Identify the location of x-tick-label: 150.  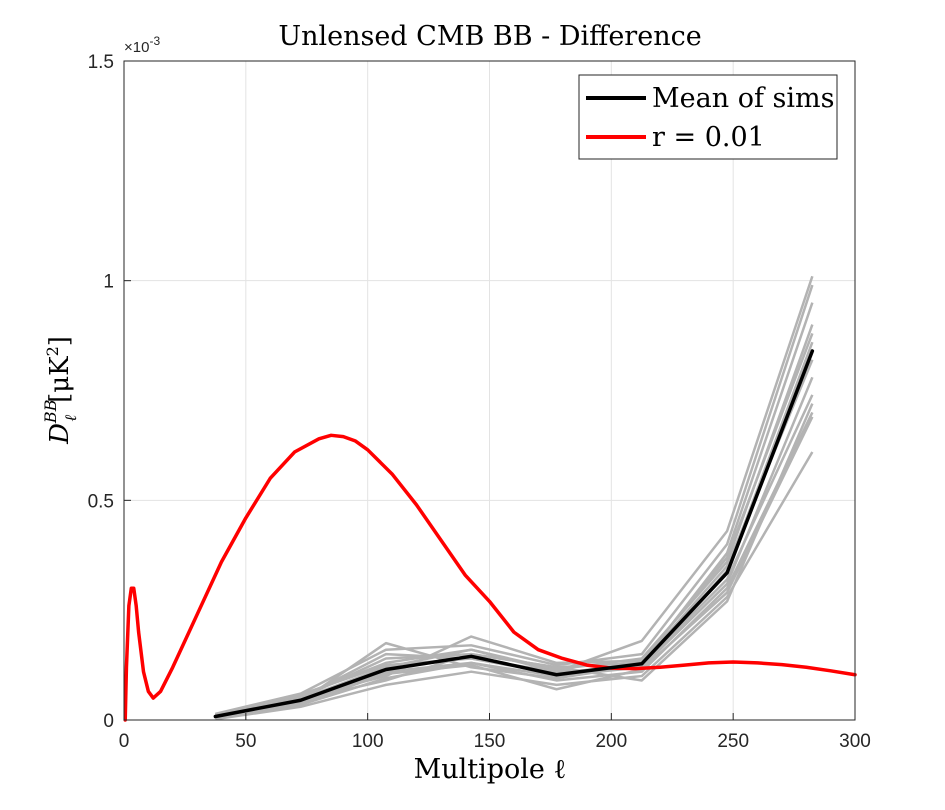
(490, 741).